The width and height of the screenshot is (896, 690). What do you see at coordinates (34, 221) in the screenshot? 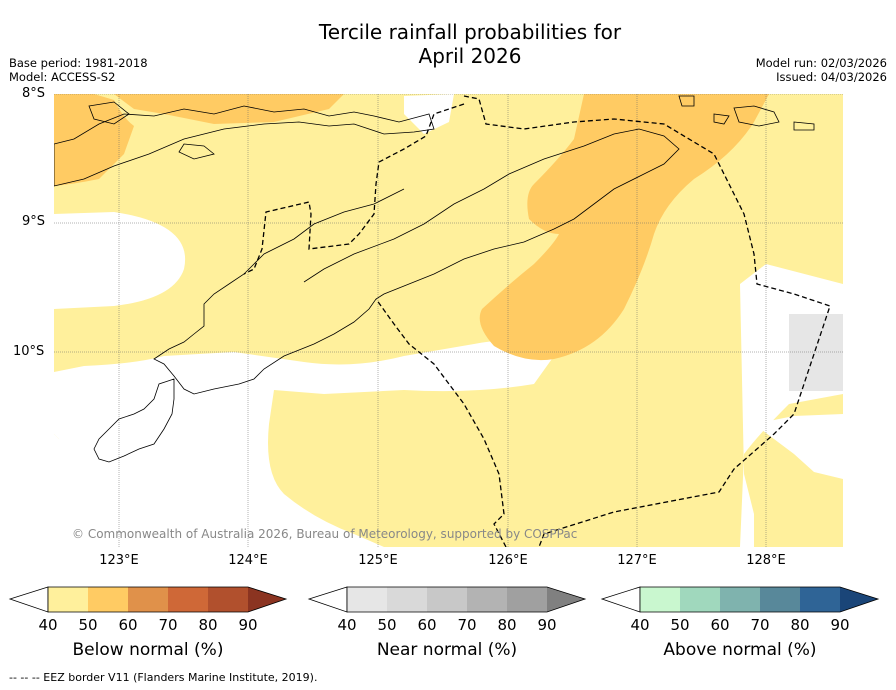
I see `lat-label-9s: 9°S` at bounding box center [34, 221].